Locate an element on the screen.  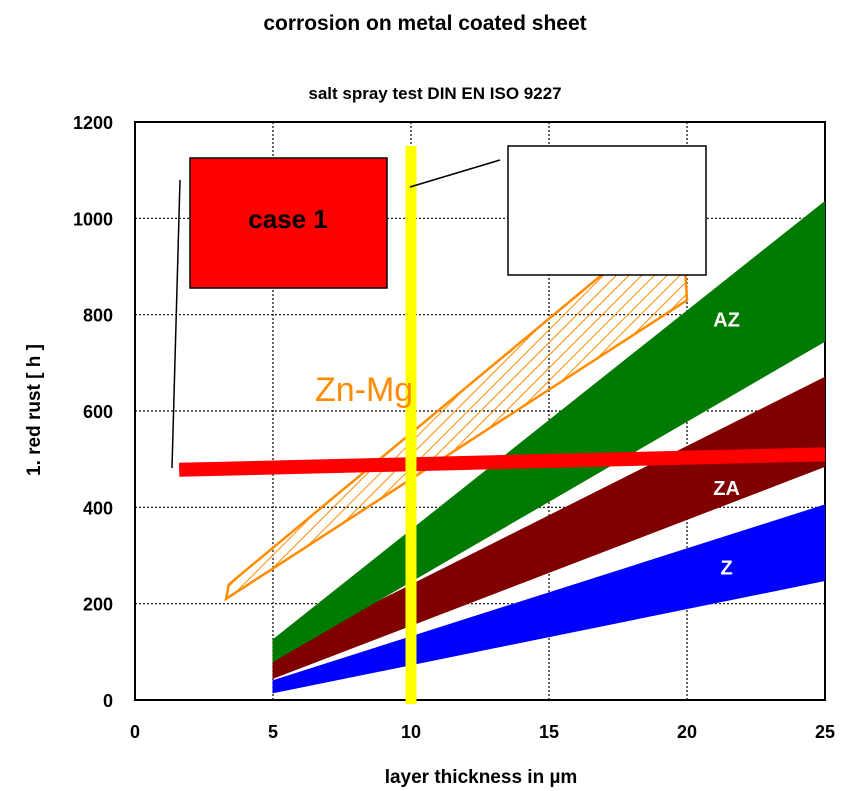
chart-title: corrosion on metal coated sheet is located at coordinates (424, 23).